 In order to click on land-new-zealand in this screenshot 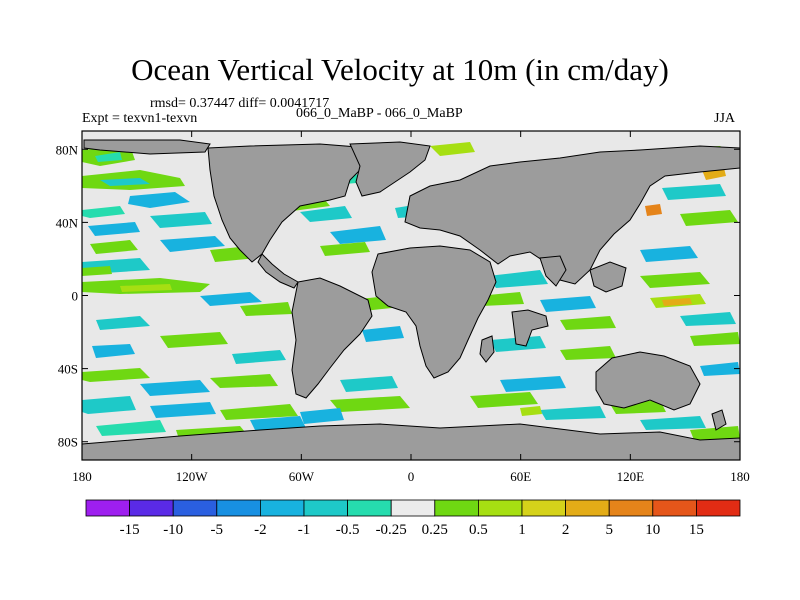, I will do `click(719, 420)`.